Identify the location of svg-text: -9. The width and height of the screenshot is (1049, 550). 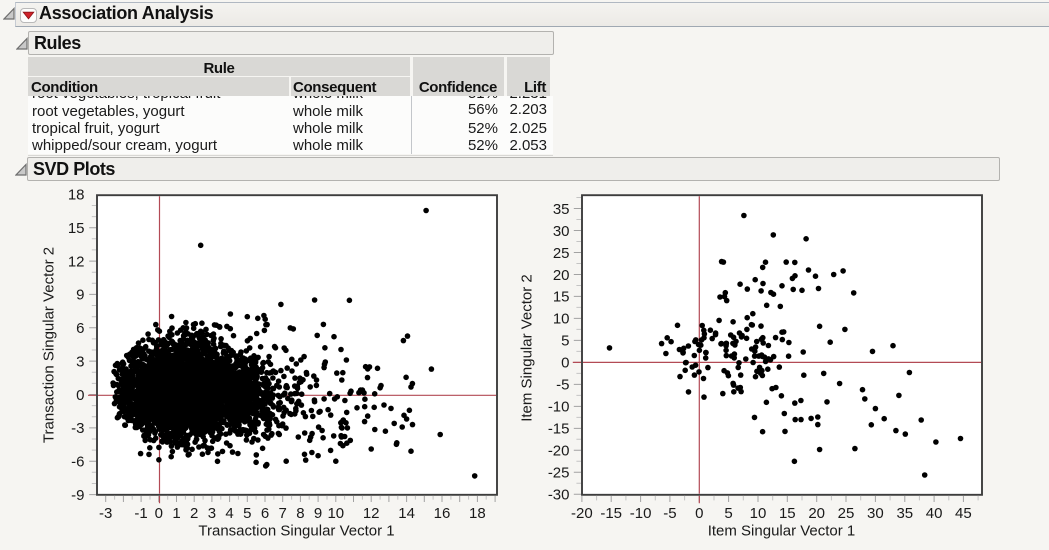
(77, 495).